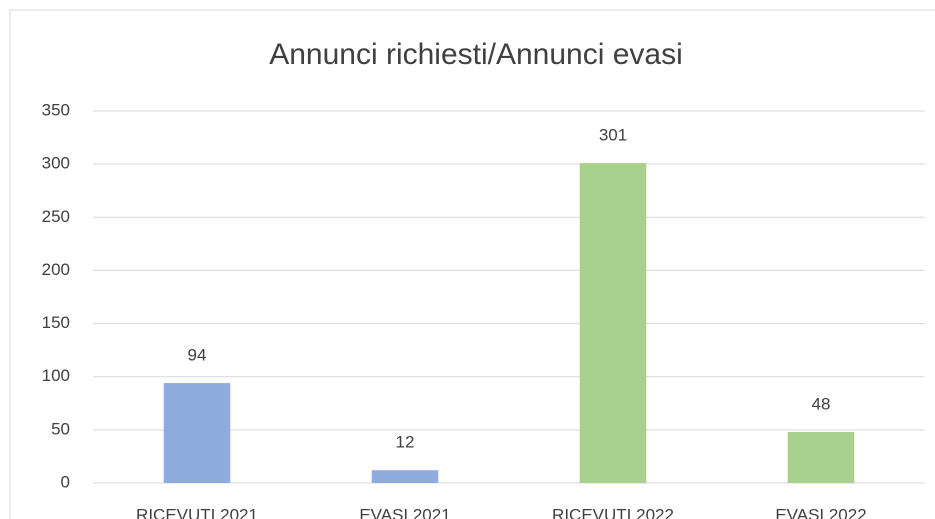 This screenshot has height=519, width=935. I want to click on data-label: 94, so click(197, 355).